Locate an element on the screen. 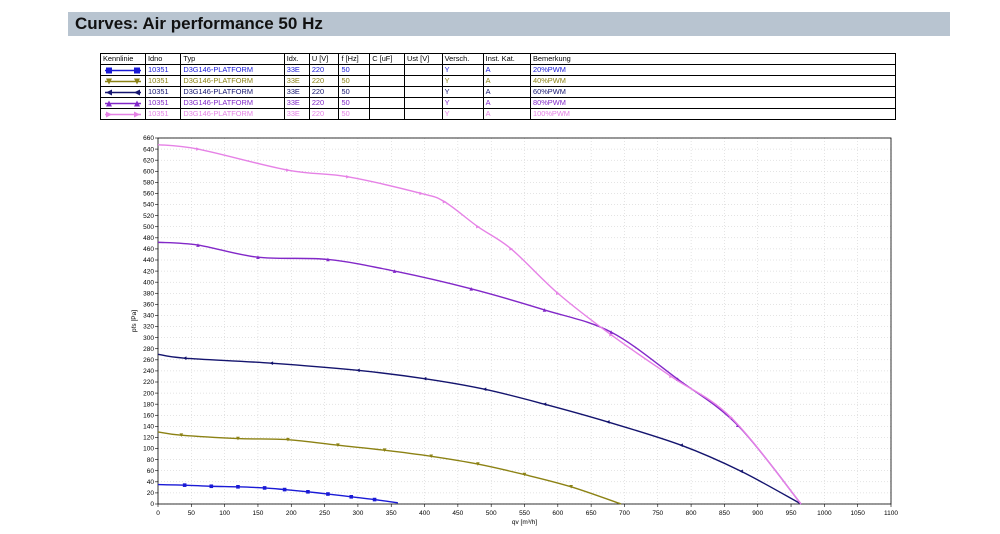 Image resolution: width=1000 pixels, height=534 pixels. x-tick-label: 1050 is located at coordinates (857, 513).